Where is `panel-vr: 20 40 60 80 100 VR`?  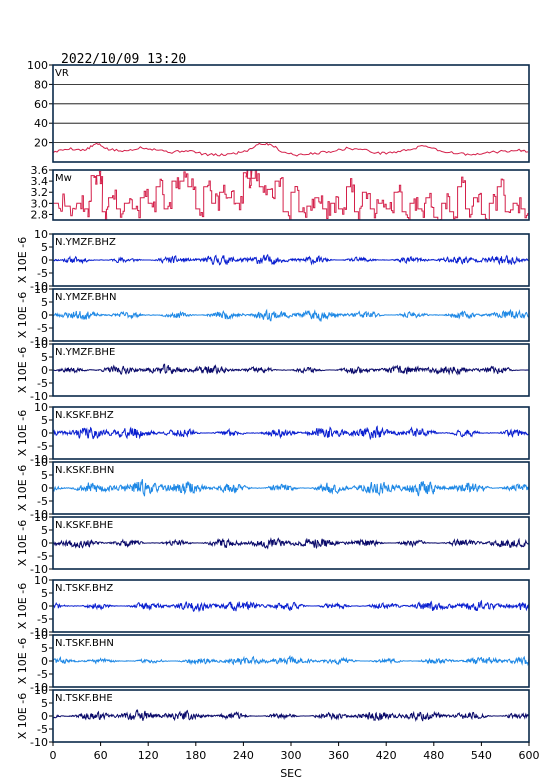
panel-vr: 20 40 60 80 100 VR is located at coordinates (278, 111).